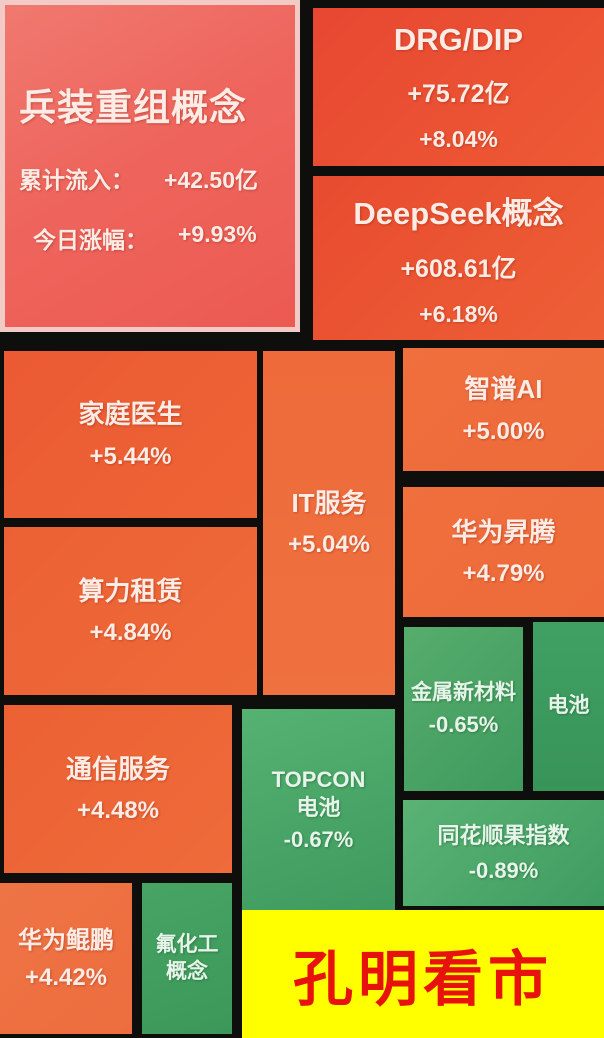 Image resolution: width=604 pixels, height=1038 pixels. I want to click on tile-tongxin-fuwu: 通信服务 +4.48%, so click(118, 789).